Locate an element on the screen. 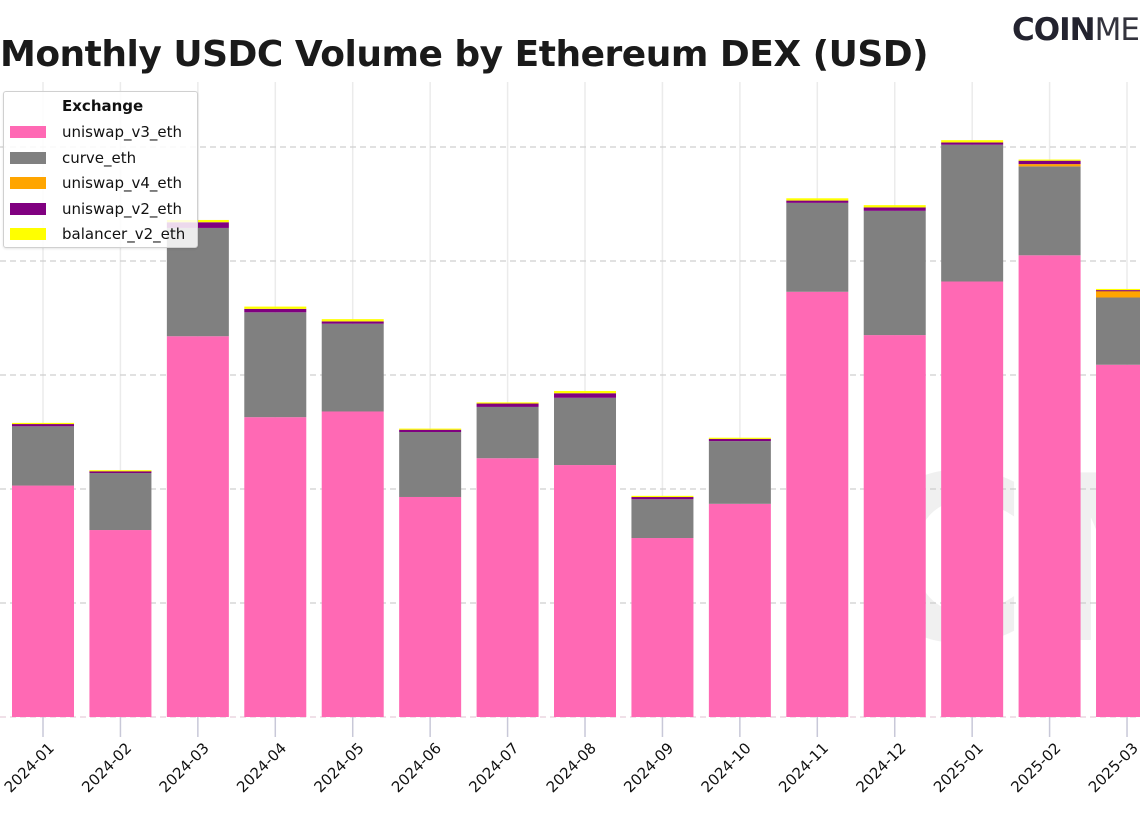  x-tick-label: 2024-07 is located at coordinates (493, 767).